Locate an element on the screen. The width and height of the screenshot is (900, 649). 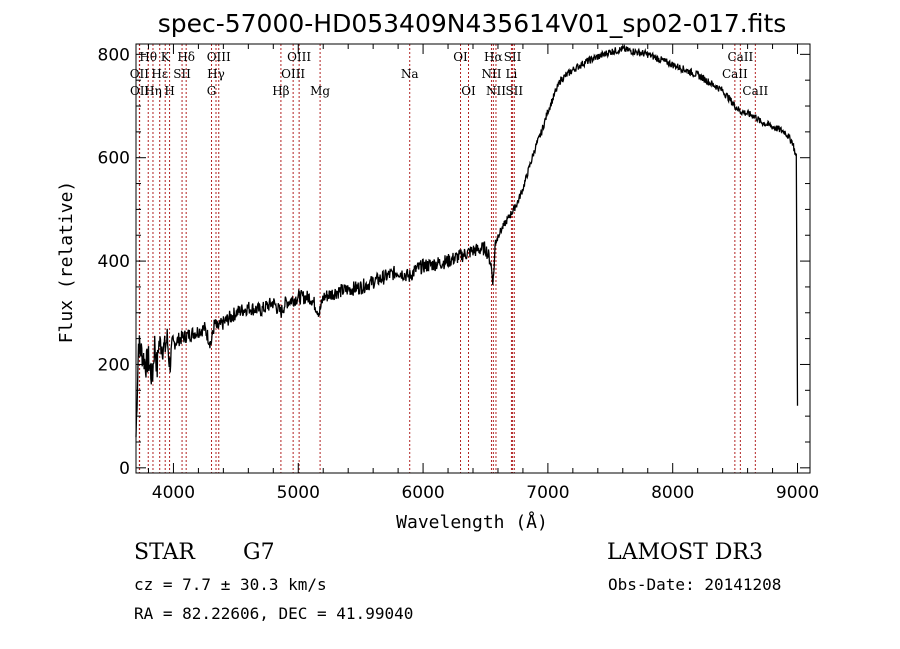
observation-date: Obs-Date: 20141208 is located at coordinates (695, 584).